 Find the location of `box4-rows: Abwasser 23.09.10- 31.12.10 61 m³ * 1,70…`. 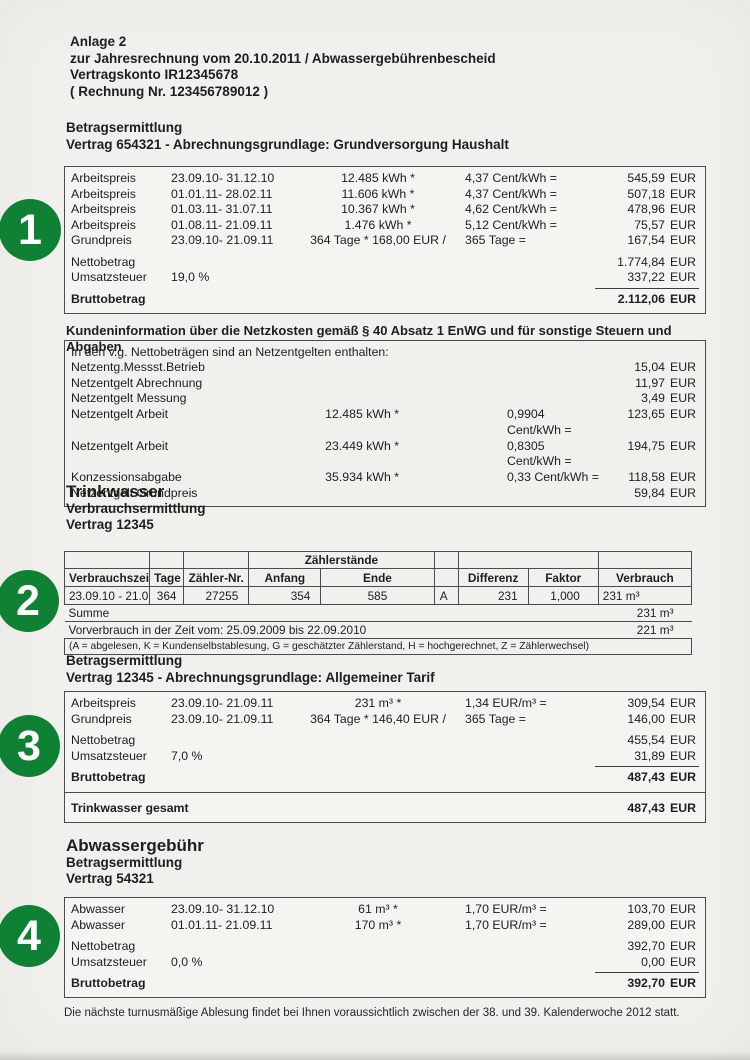

box4-rows: Abwasser 23.09.10- 31.12.10 61 m³ * 1,70… is located at coordinates (385, 917).